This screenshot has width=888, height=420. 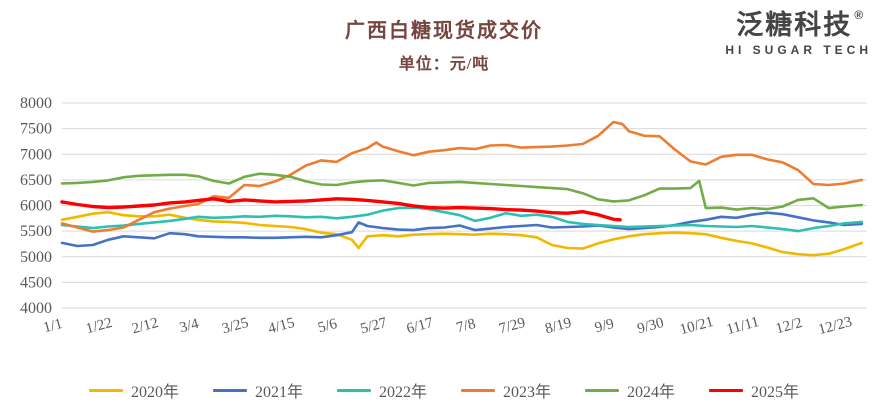 I want to click on legend-item-2020年: 2020年, so click(x=133, y=390).